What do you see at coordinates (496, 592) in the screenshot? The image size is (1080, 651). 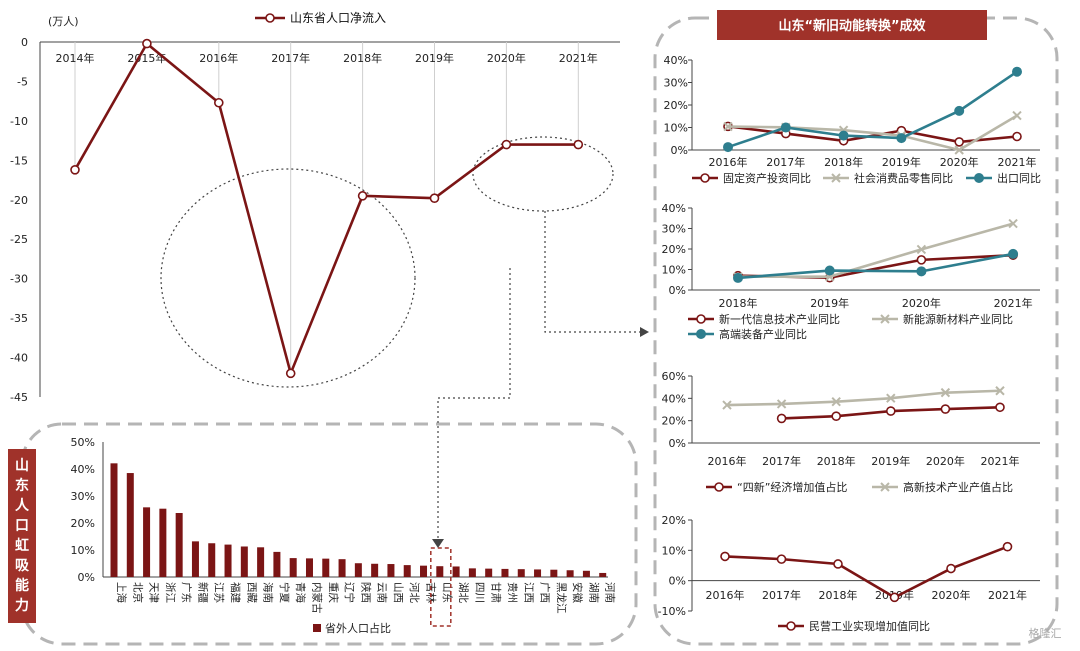 I see `bar-category-label: 甘肃` at bounding box center [496, 592].